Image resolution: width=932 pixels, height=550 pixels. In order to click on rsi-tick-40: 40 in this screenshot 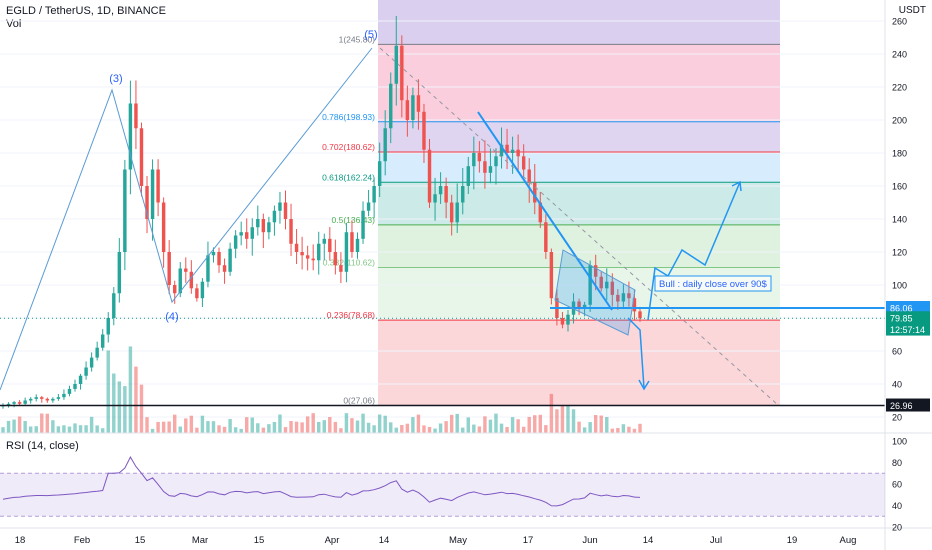, I will do `click(897, 506)`.